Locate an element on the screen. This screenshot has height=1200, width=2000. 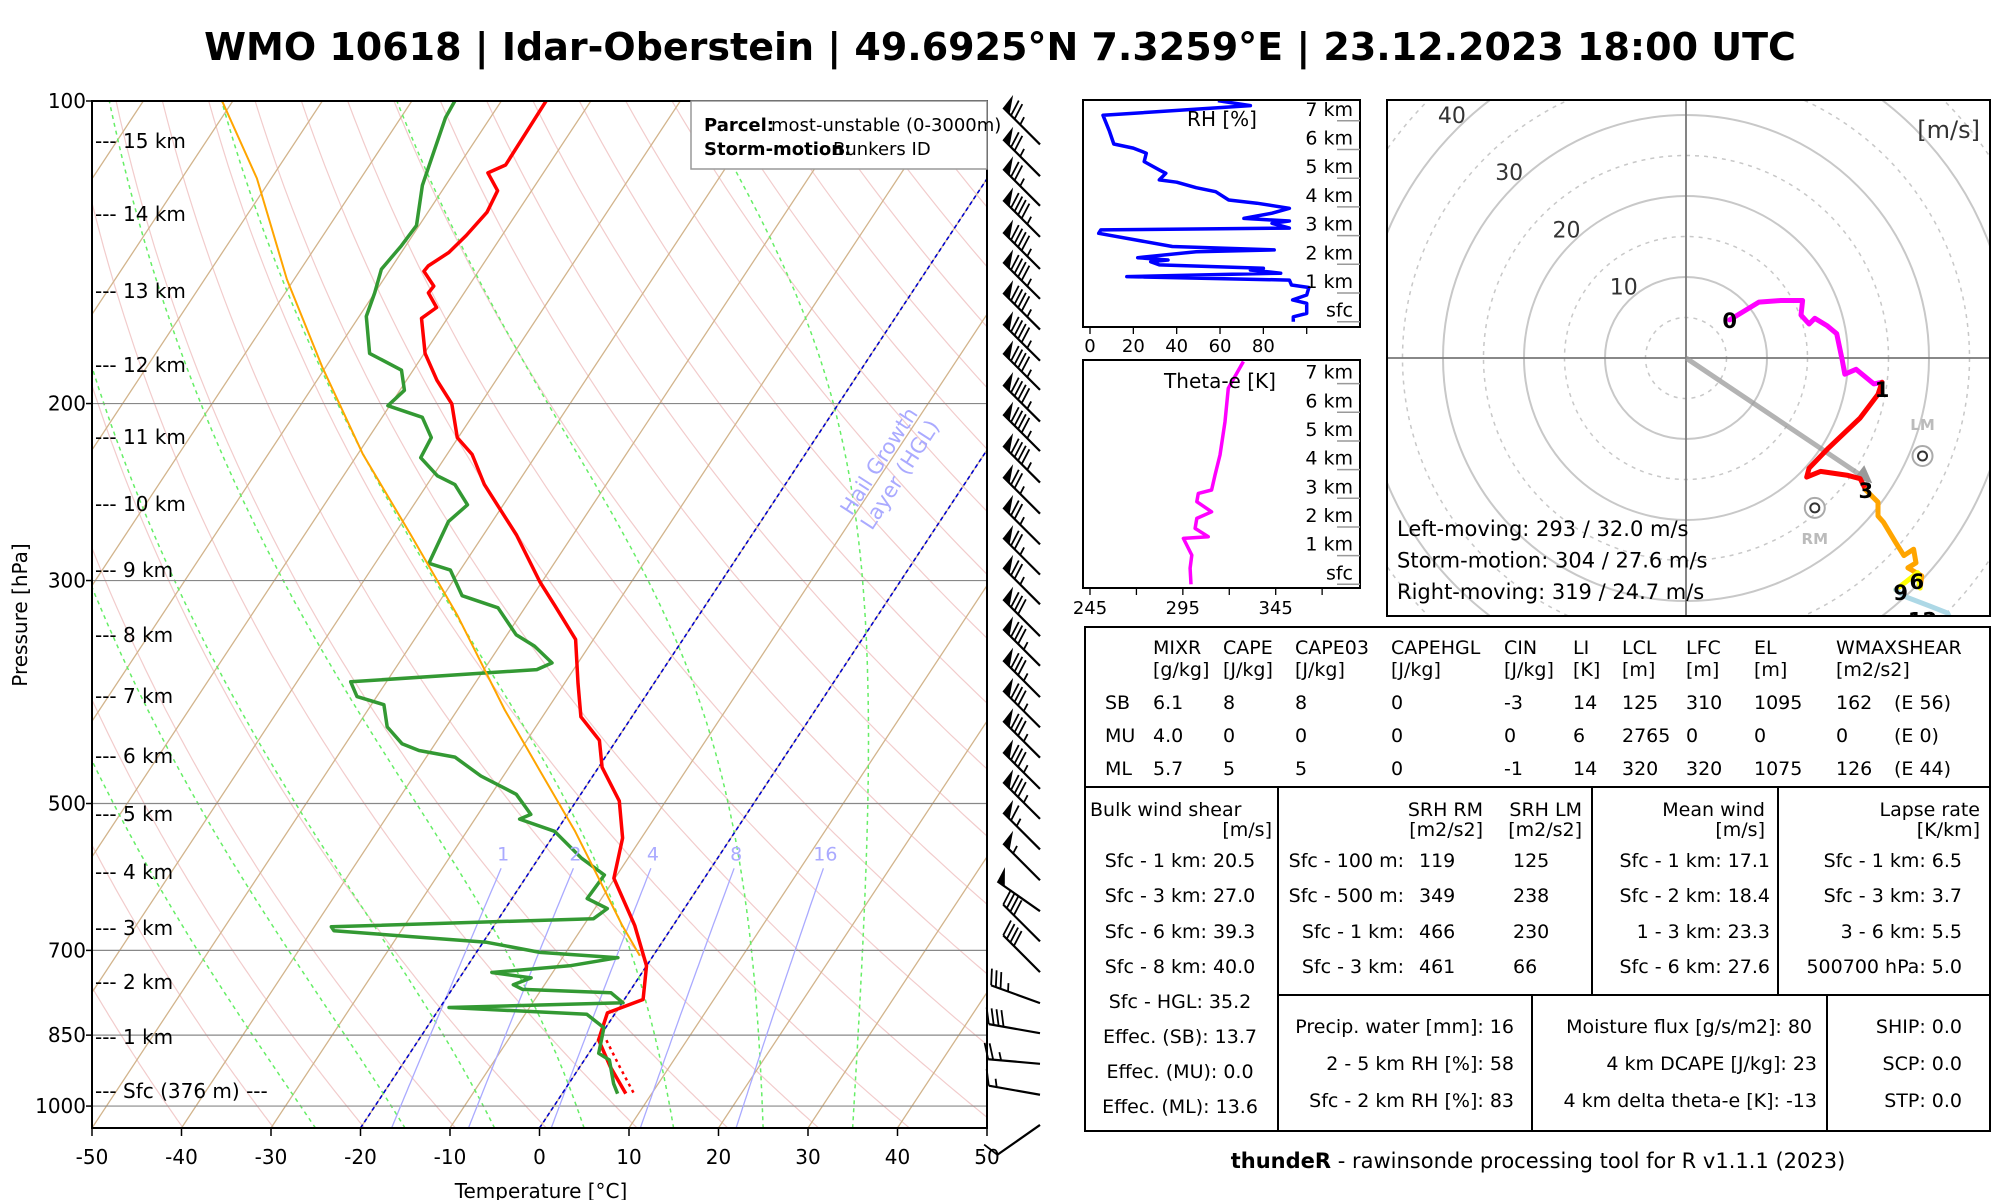
bulk-shear-row: Sfc - 3 km: 27.0 is located at coordinates (1180, 896).